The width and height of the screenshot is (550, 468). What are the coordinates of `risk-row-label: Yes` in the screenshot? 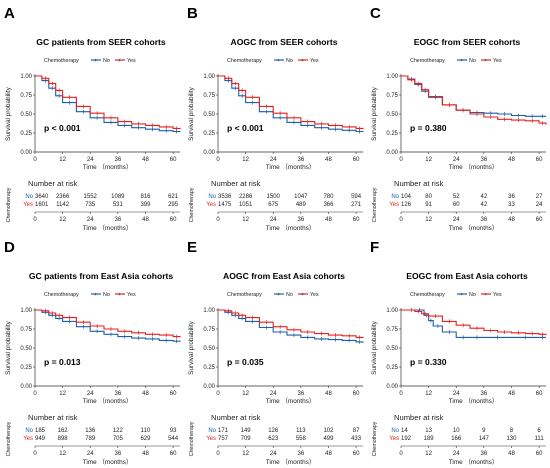 It's located at (394, 439).